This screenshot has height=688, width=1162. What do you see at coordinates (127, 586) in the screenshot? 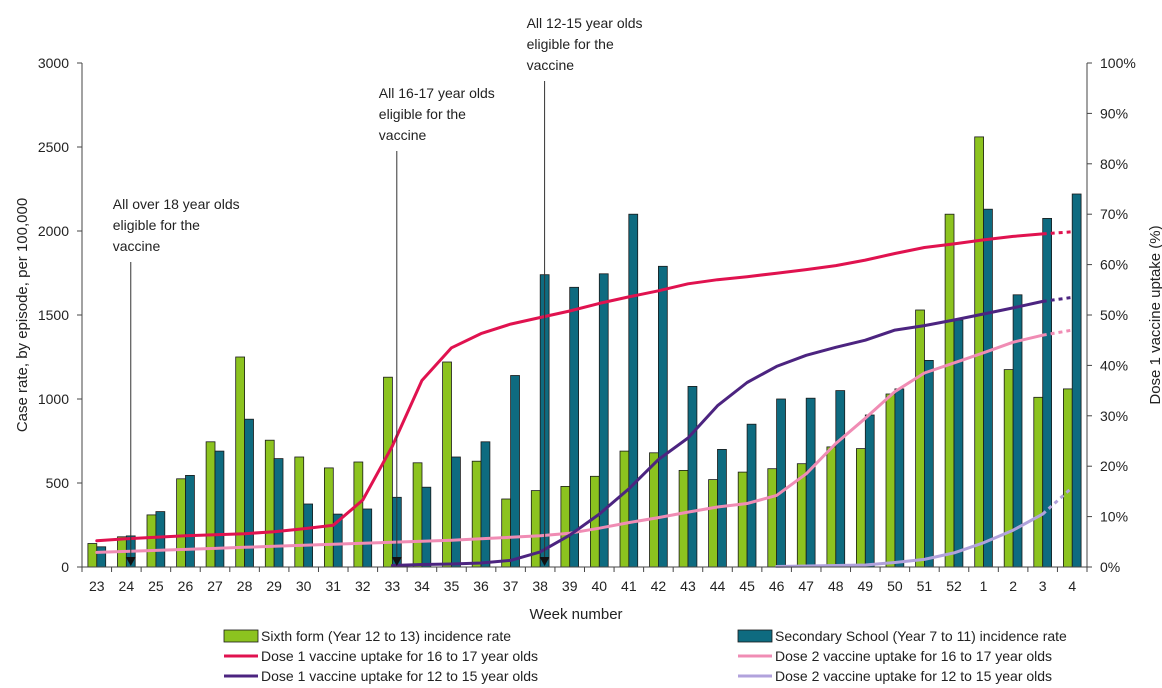
I see `x-tick-label: 24` at bounding box center [127, 586].